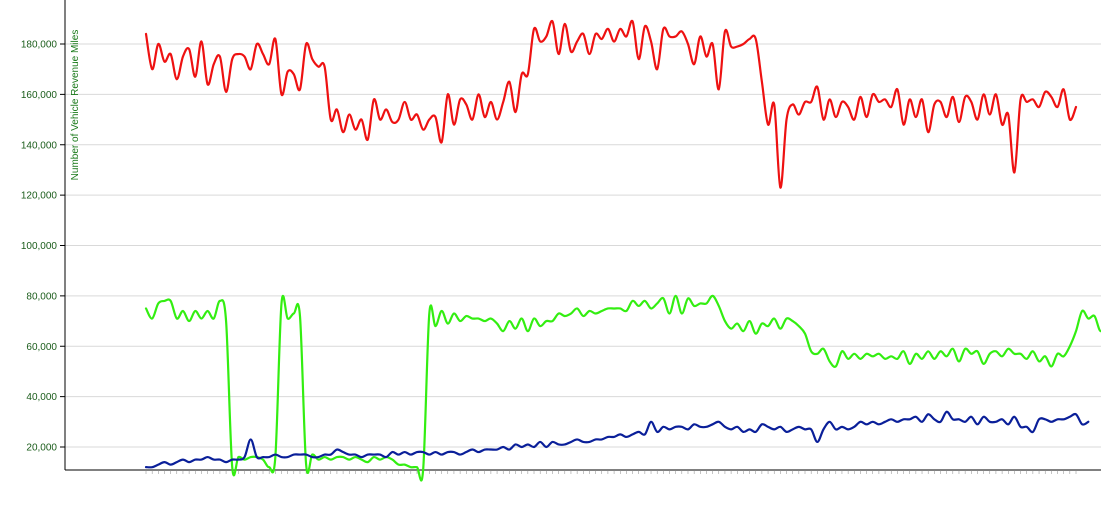  What do you see at coordinates (39, 45) in the screenshot?
I see `y-tick-label: 180,000` at bounding box center [39, 45].